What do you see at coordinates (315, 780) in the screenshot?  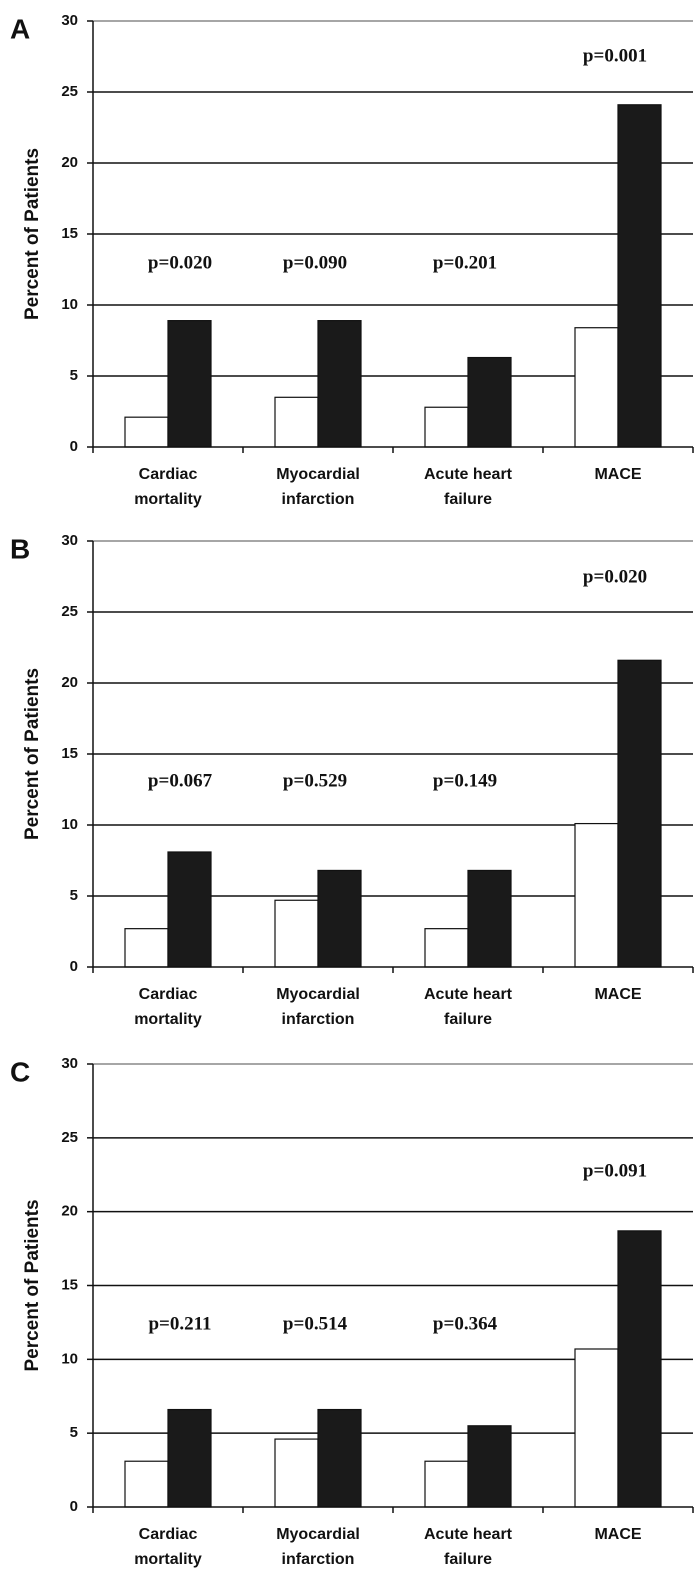 I see `annotation: p=0.529` at bounding box center [315, 780].